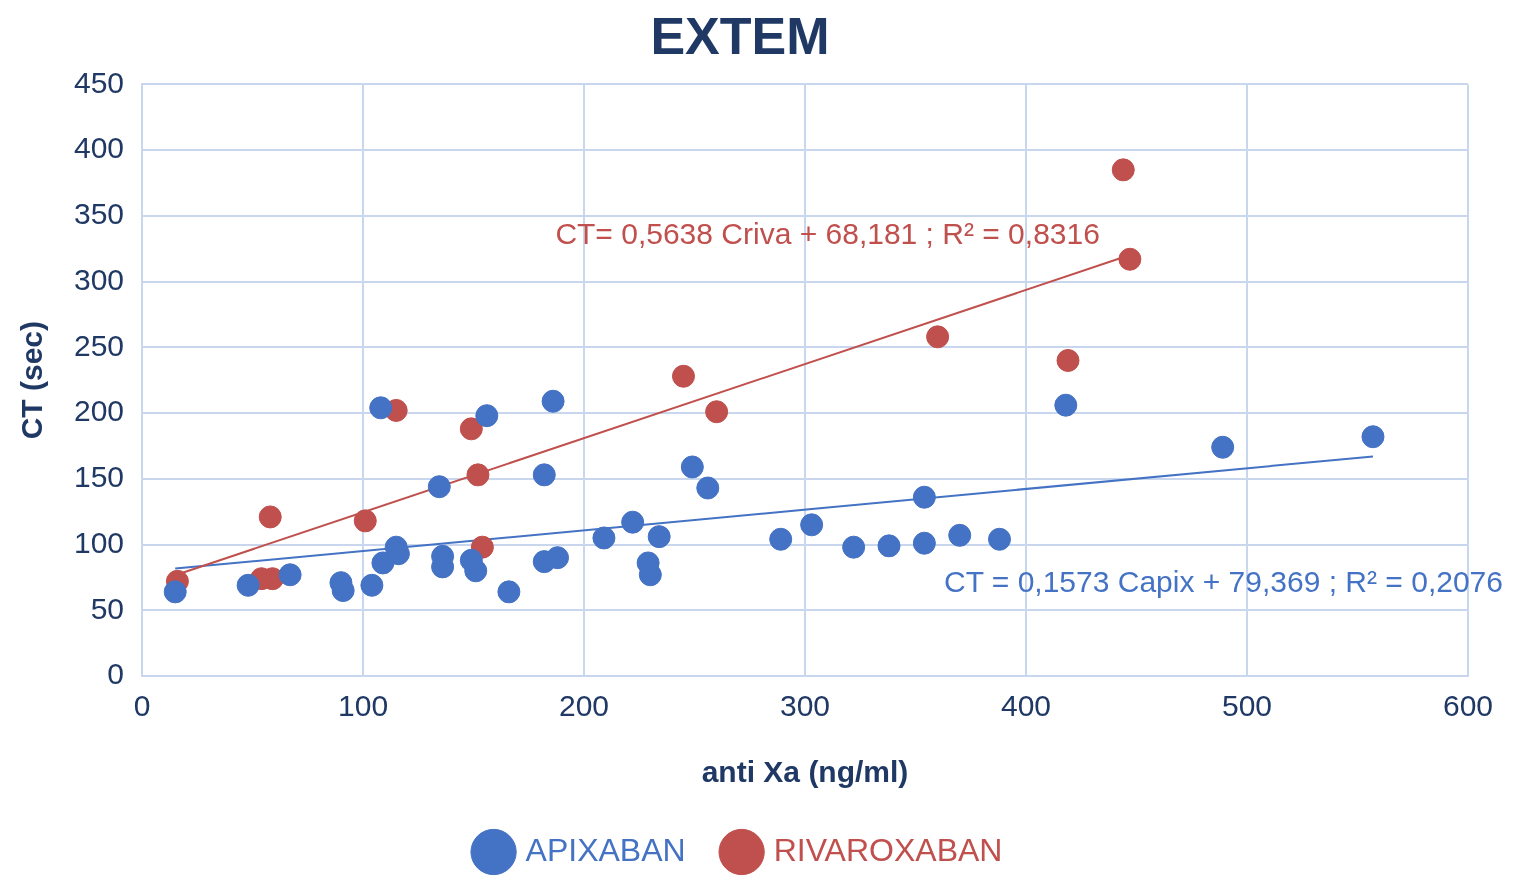  What do you see at coordinates (1026, 706) in the screenshot?
I see `x-tick-label: 400` at bounding box center [1026, 706].